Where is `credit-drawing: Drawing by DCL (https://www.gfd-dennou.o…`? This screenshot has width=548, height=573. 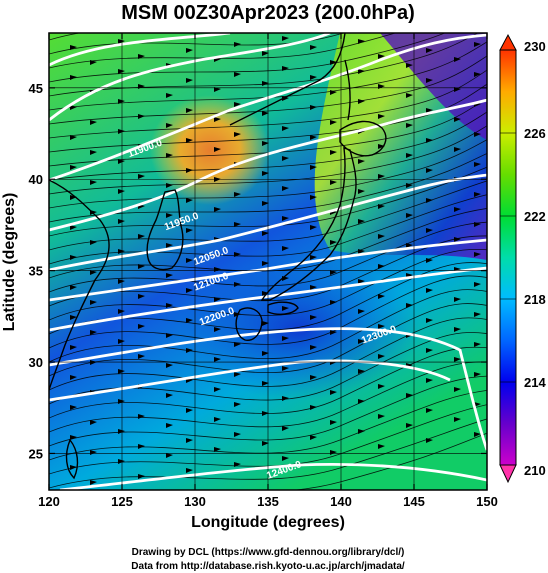
credit-drawing: Drawing by DCL (https://www.gfd-dennou.o… is located at coordinates (268, 552).